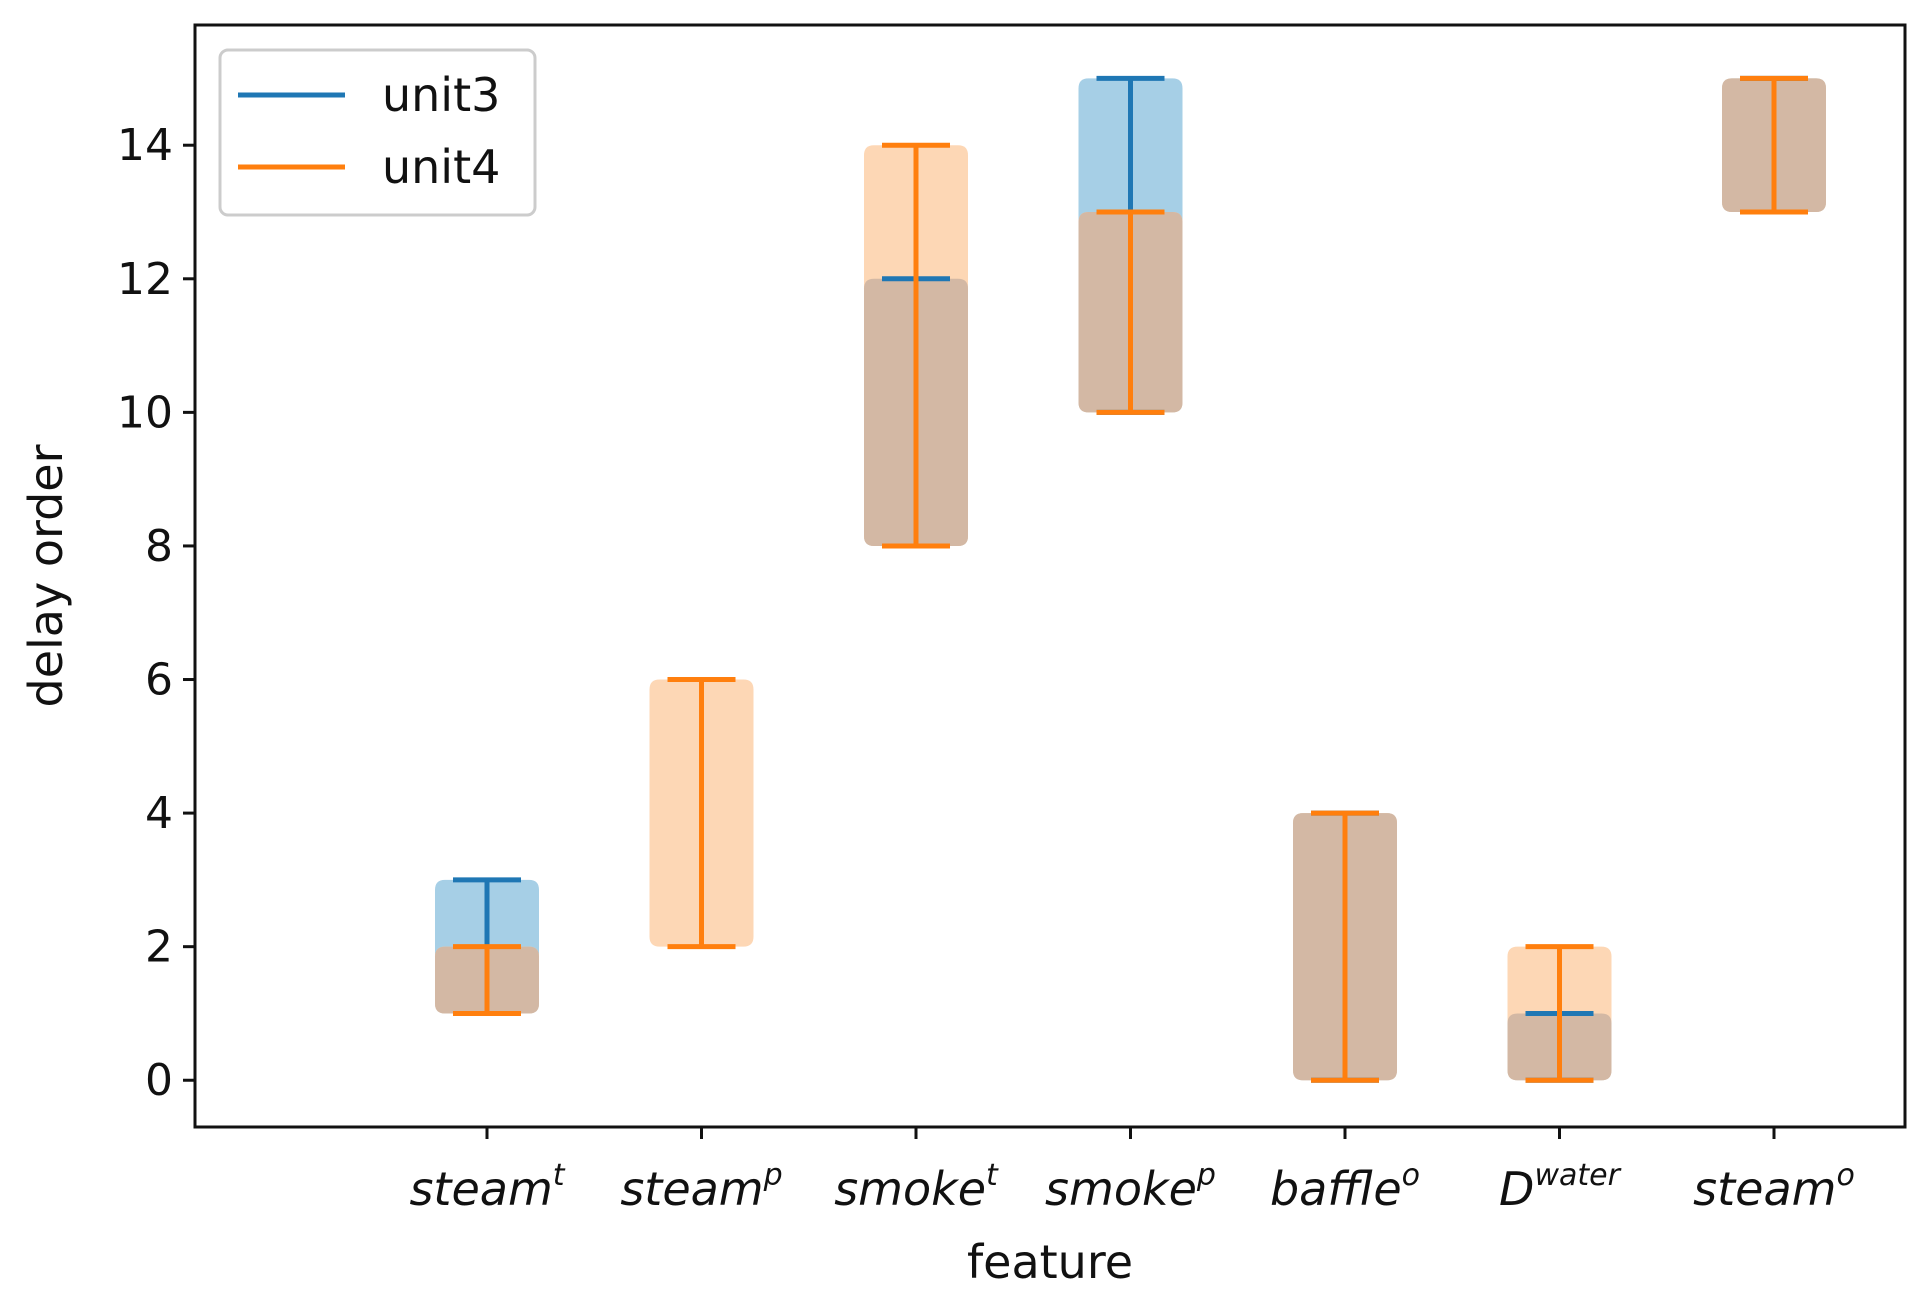  I want to click on y-tick-label: 14, so click(145, 145).